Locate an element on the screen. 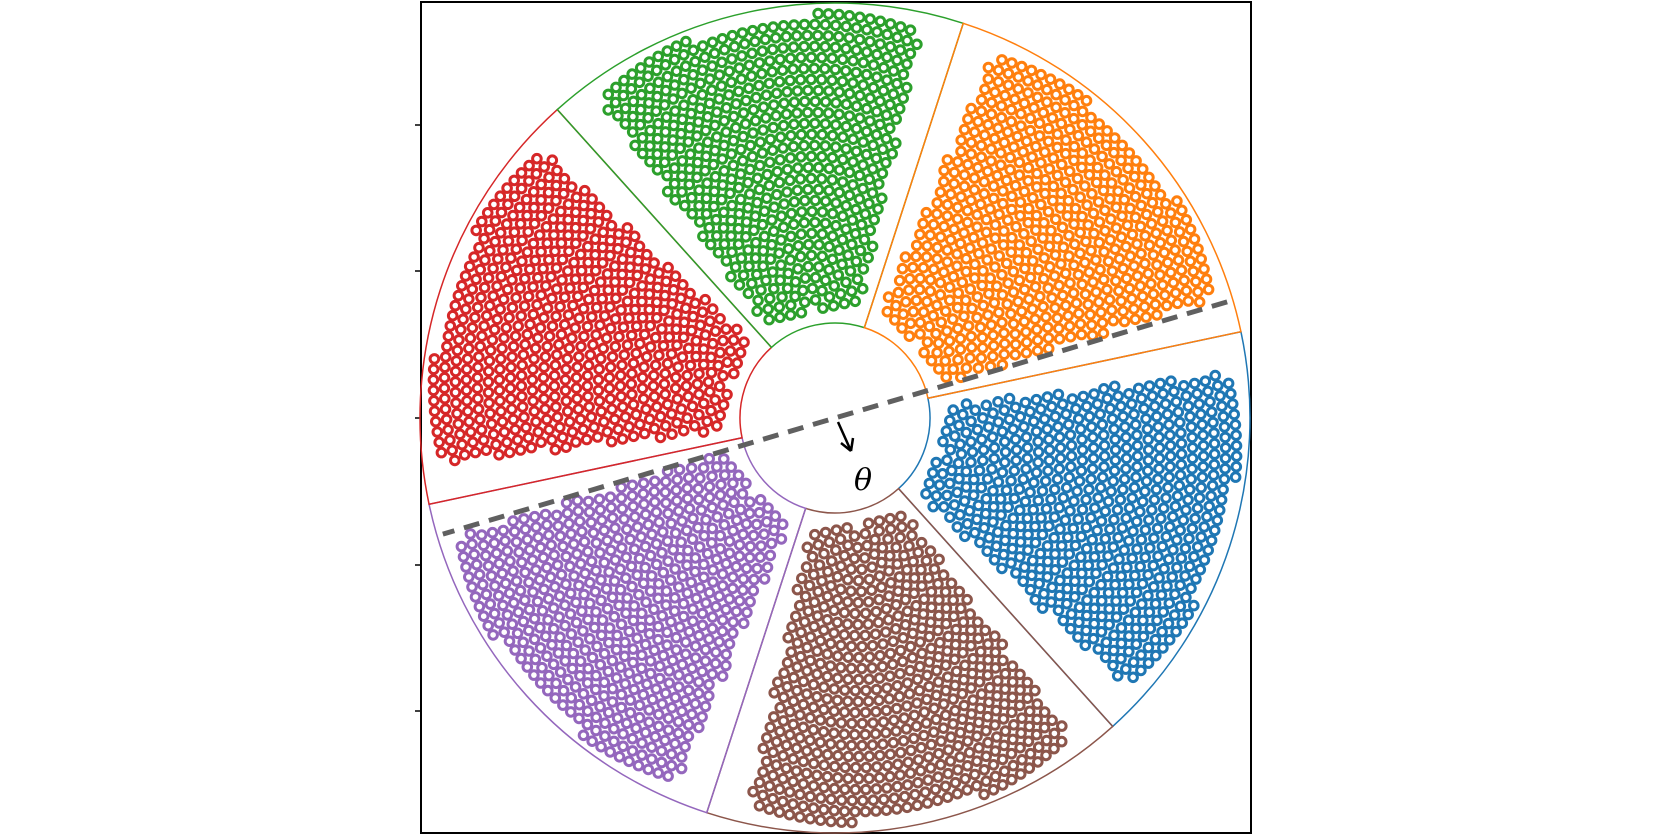  arrow-down-right-icon is located at coordinates (845, 436).